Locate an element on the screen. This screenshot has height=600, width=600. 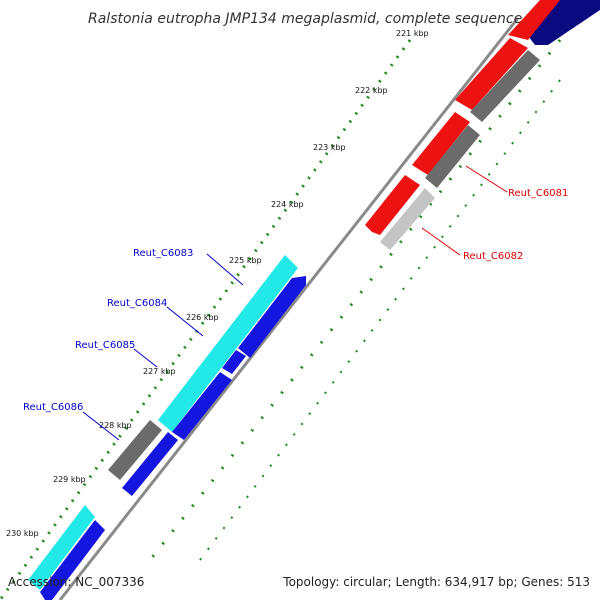
tick-label: 228 kbp is located at coordinates (115, 425).